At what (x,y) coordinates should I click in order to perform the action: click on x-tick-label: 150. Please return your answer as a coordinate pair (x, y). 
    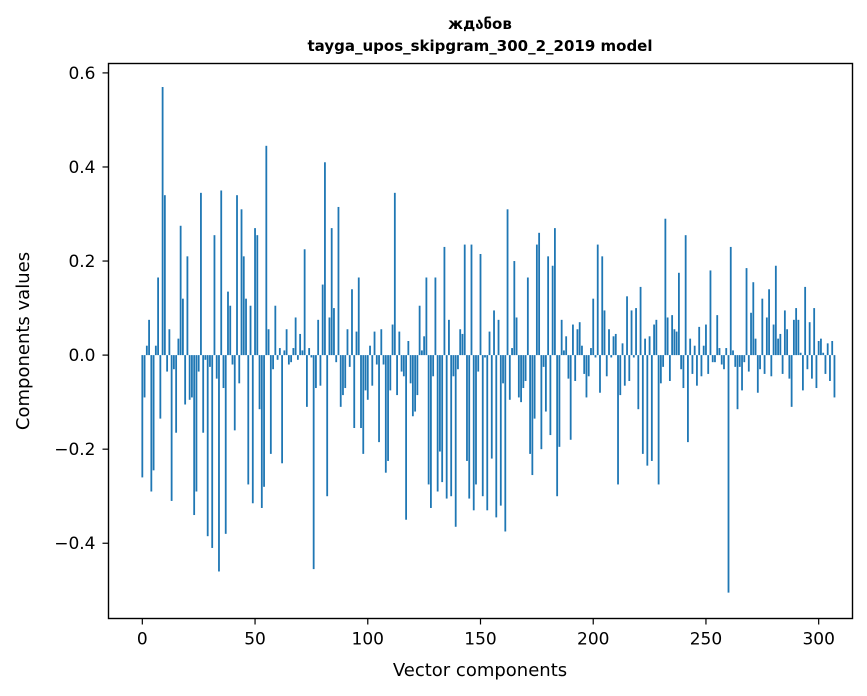
    Looking at the image, I should click on (480, 640).